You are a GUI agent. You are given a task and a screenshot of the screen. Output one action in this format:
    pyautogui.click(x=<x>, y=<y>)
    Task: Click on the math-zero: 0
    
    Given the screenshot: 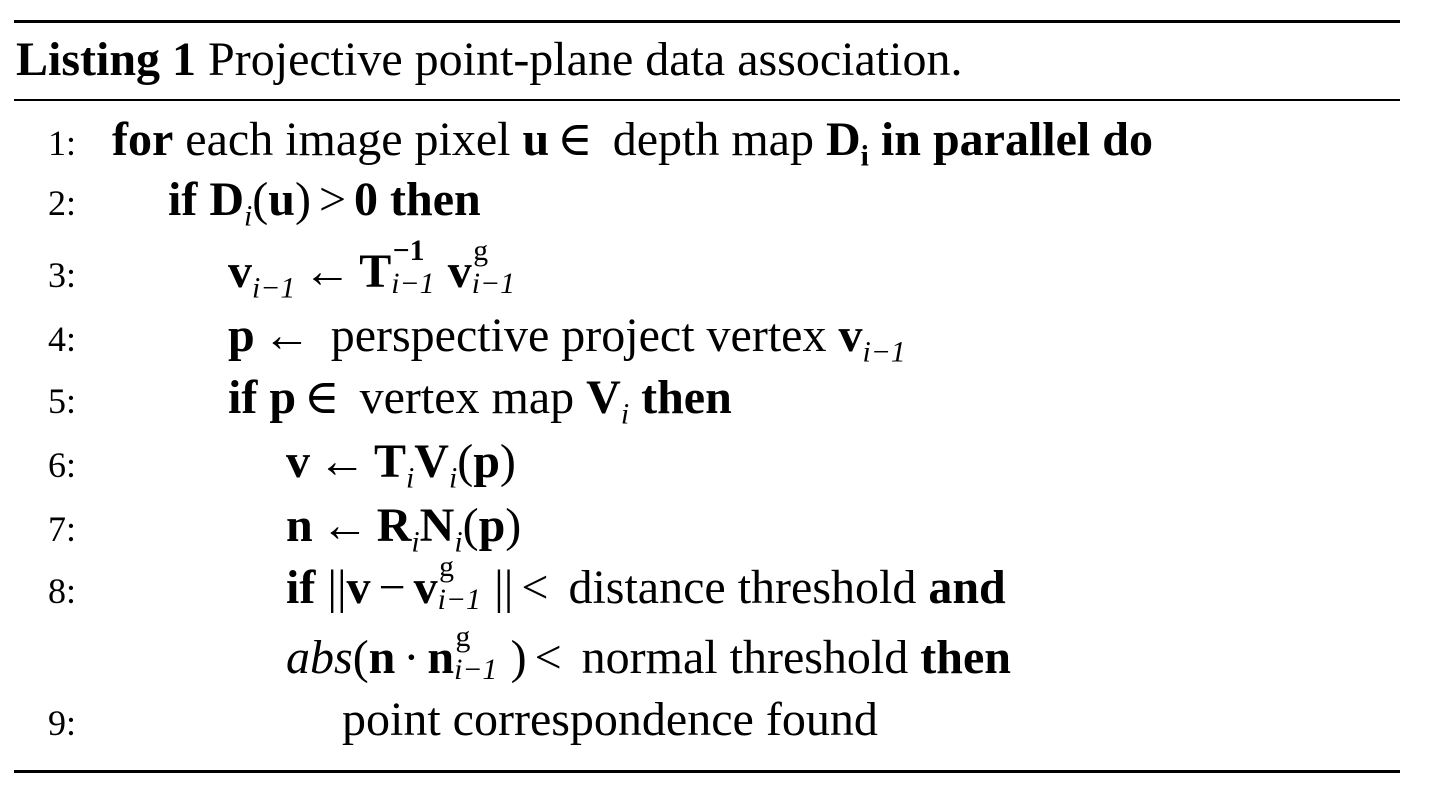 What is the action you would take?
    pyautogui.click(x=366, y=199)
    